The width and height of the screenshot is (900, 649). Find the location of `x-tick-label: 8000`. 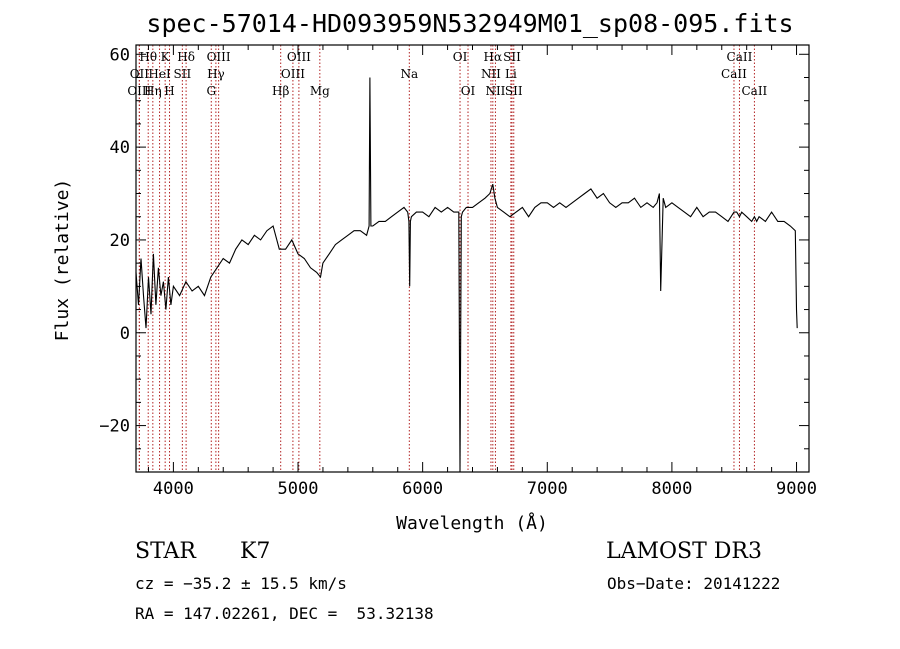

x-tick-label: 8000 is located at coordinates (671, 489).